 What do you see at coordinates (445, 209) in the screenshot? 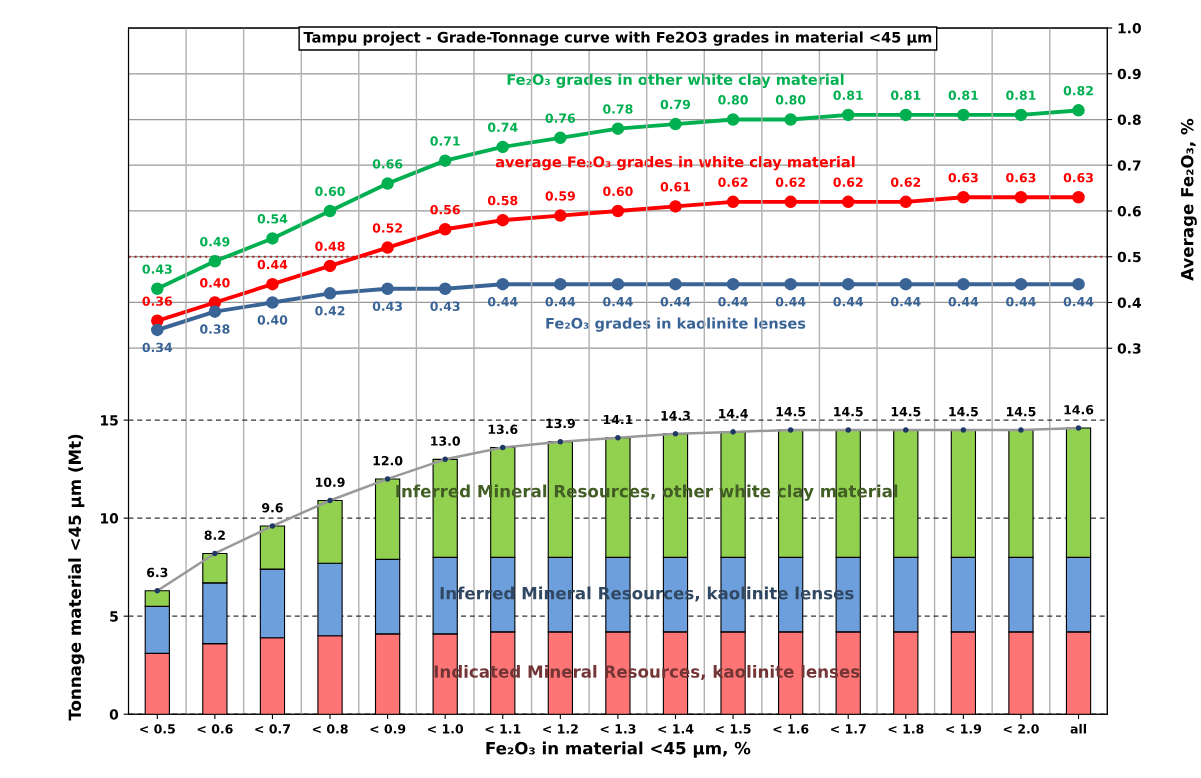
I see `data-label: 0.56` at bounding box center [445, 209].